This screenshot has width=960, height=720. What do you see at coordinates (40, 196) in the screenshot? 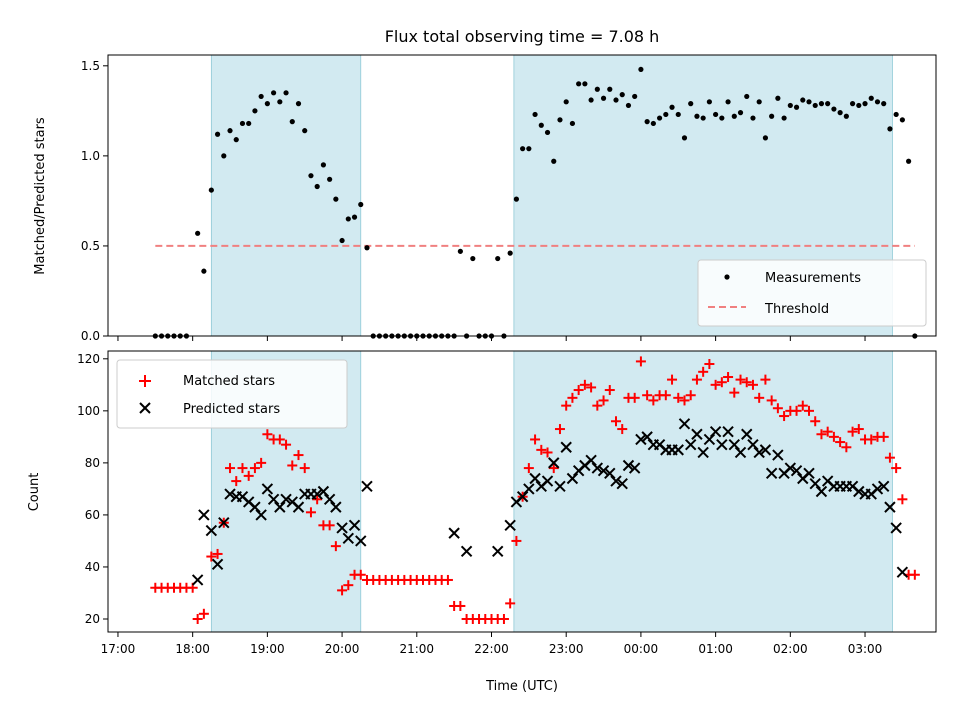
I see `top-y-axis-label: Matched/Predicted stars` at bounding box center [40, 196].